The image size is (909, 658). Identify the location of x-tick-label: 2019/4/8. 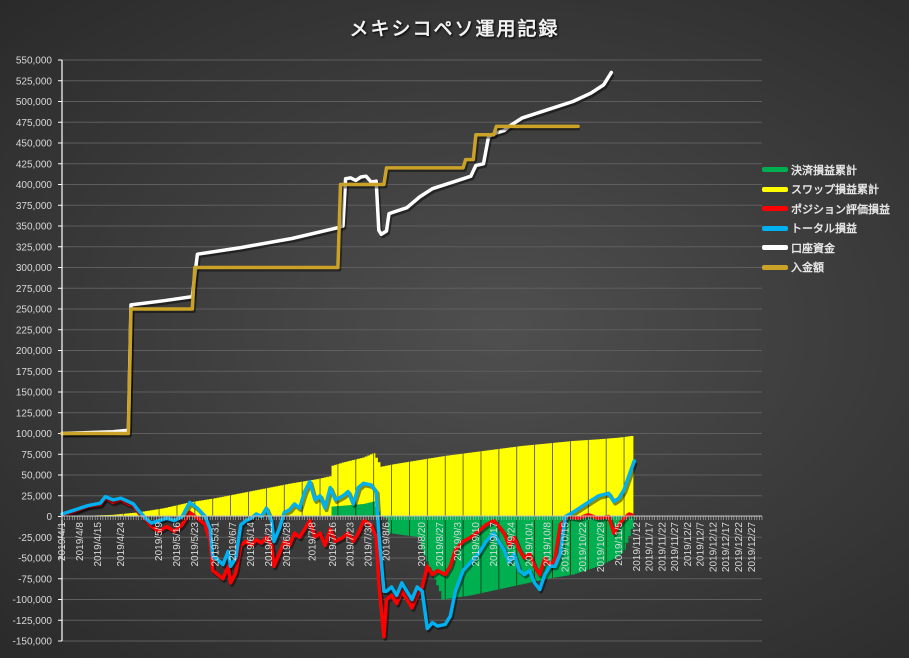
(80, 541).